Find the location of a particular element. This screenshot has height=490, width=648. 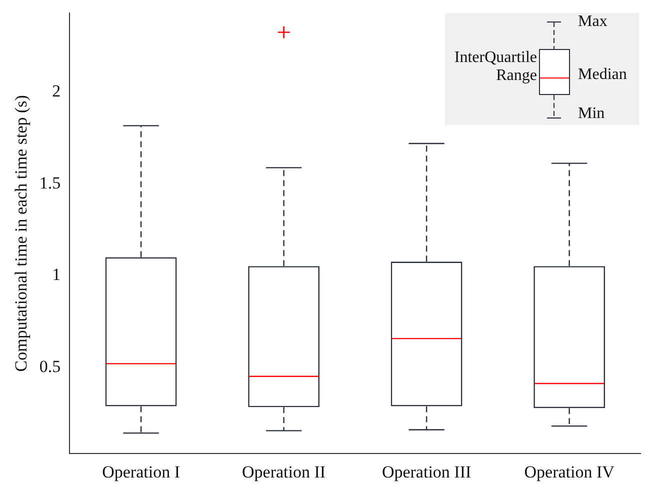

y-tick-label: 1.5 is located at coordinates (50, 182).